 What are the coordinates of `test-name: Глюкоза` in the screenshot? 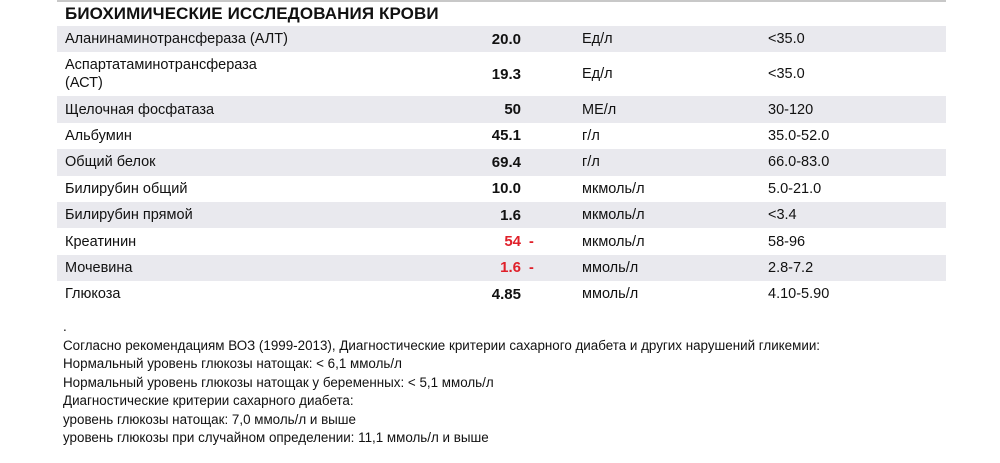 It's located at (93, 294).